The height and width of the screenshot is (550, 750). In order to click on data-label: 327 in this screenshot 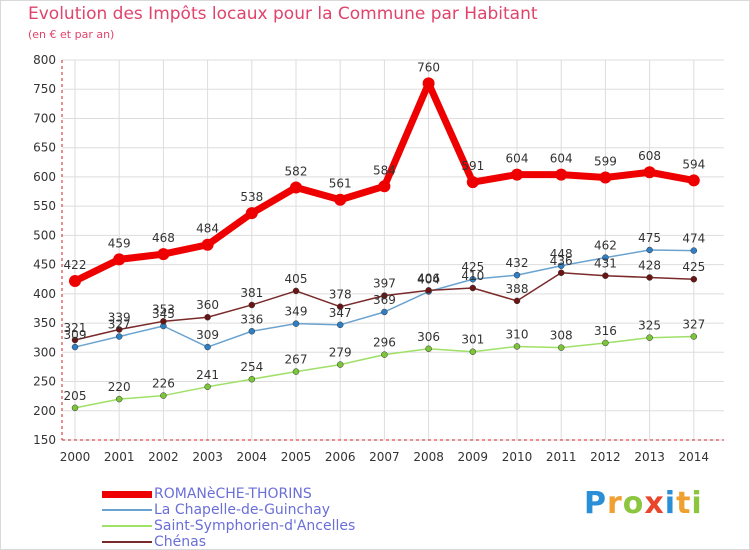, I will do `click(119, 325)`.